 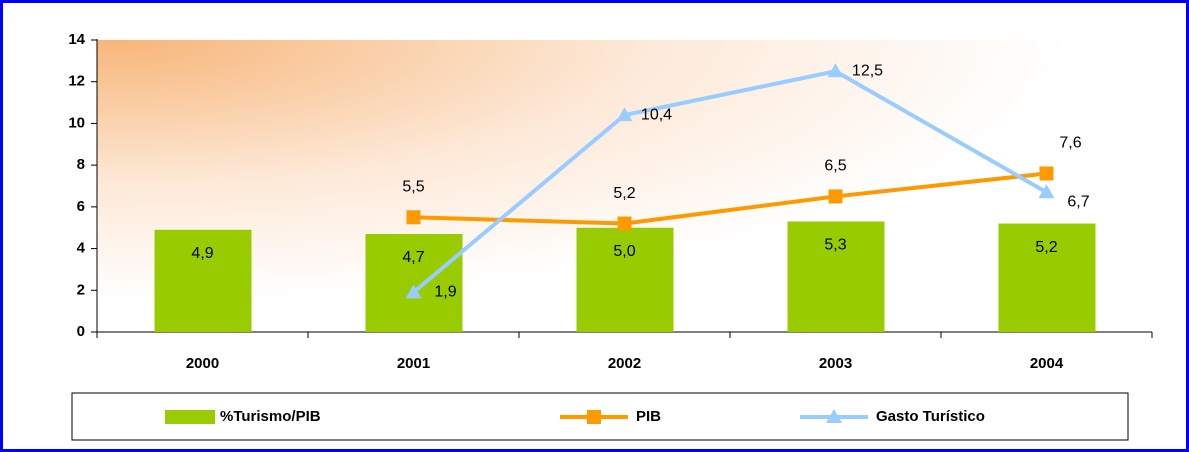 I want to click on legend-label: PIB, so click(x=648, y=416).